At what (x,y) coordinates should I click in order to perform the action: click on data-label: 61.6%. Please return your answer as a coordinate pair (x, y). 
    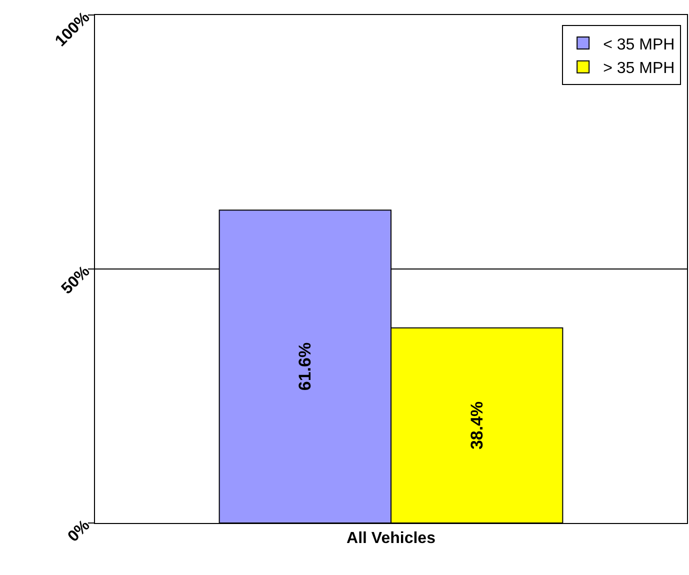
    Looking at the image, I should click on (305, 366).